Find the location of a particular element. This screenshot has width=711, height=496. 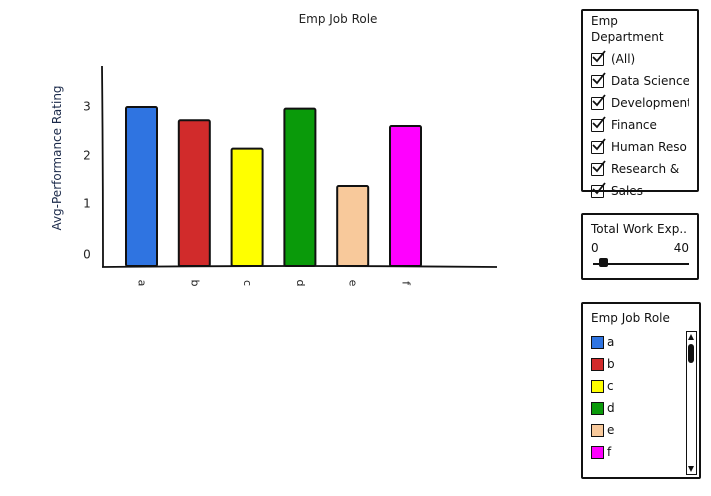

legend-label: f is located at coordinates (609, 452).